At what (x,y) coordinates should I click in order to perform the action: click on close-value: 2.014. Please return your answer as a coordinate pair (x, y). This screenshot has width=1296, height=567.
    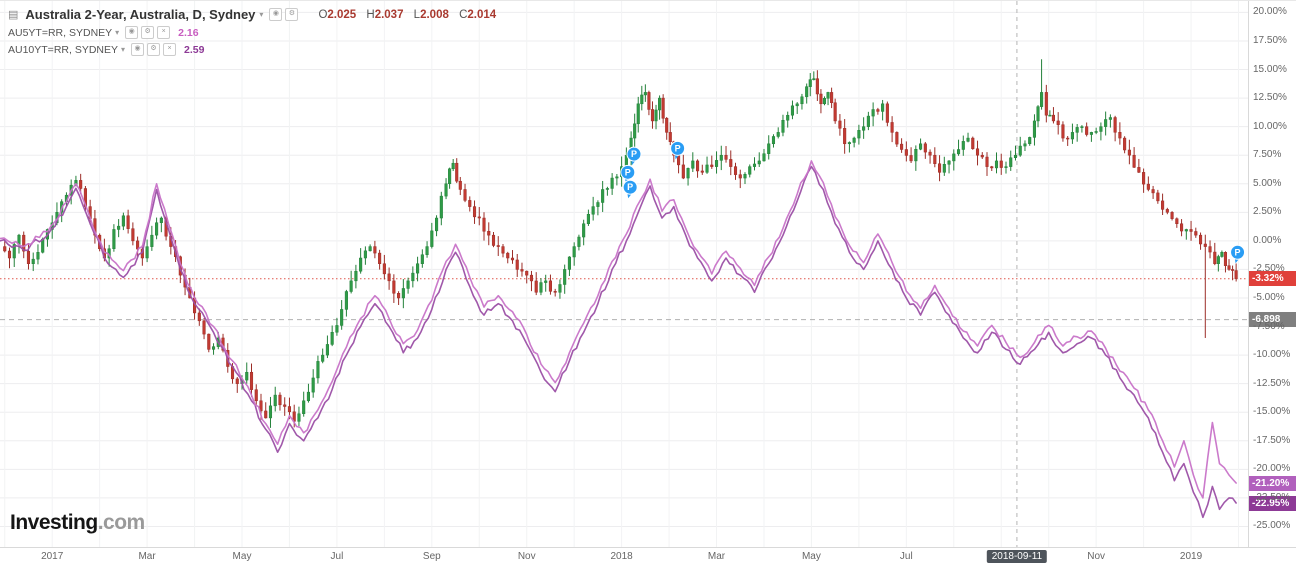
    Looking at the image, I should click on (482, 14).